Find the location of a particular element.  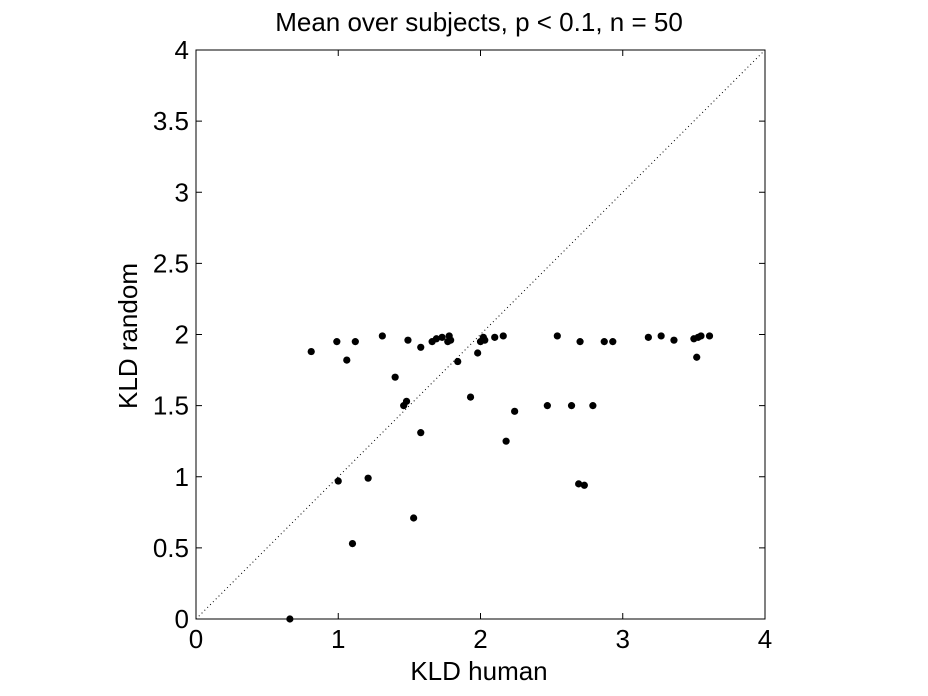

y-tick-label: 0.5 is located at coordinates (171, 548).